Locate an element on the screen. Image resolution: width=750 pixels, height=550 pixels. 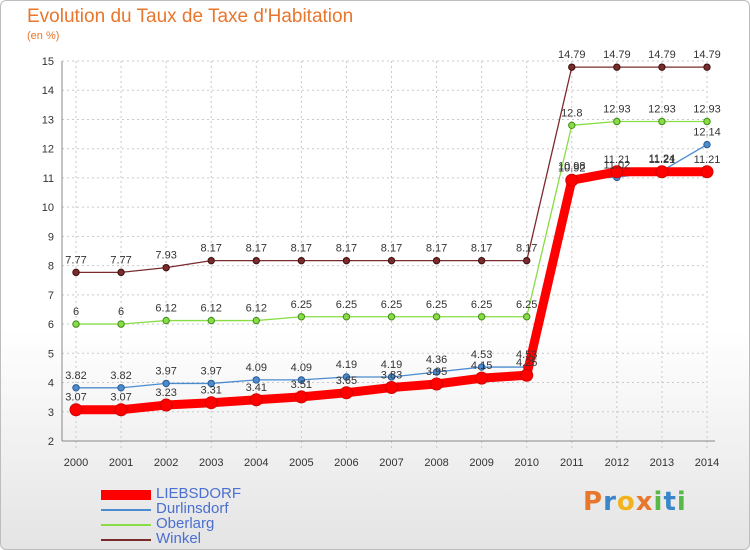
data-label-durlinsdorf-2009: 4.53 is located at coordinates (481, 355).